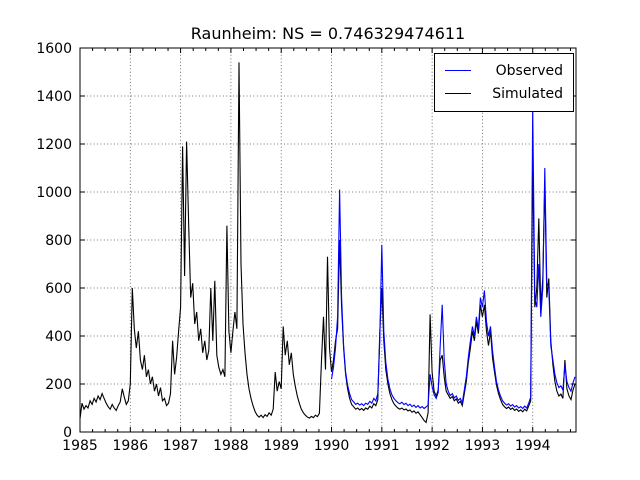  Describe the element at coordinates (458, 70) in the screenshot. I see `observed-line-sample` at that location.